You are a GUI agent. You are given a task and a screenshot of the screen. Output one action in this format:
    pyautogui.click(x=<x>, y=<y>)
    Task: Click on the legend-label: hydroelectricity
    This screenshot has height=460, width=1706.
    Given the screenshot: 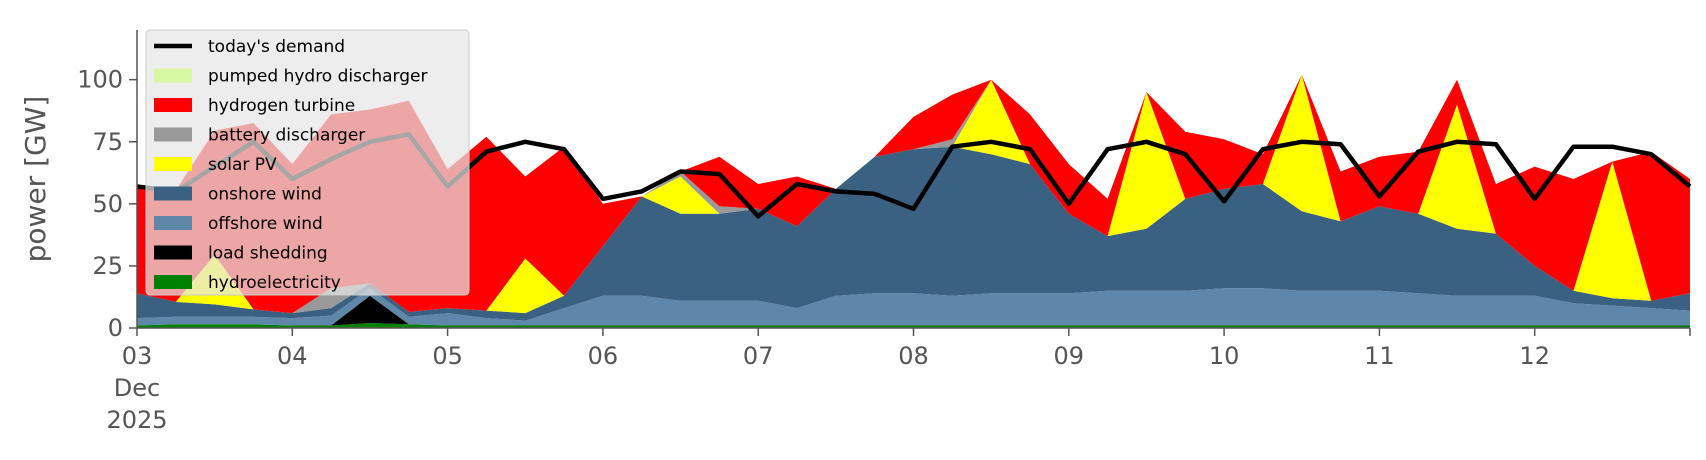 What is the action you would take?
    pyautogui.click(x=274, y=283)
    